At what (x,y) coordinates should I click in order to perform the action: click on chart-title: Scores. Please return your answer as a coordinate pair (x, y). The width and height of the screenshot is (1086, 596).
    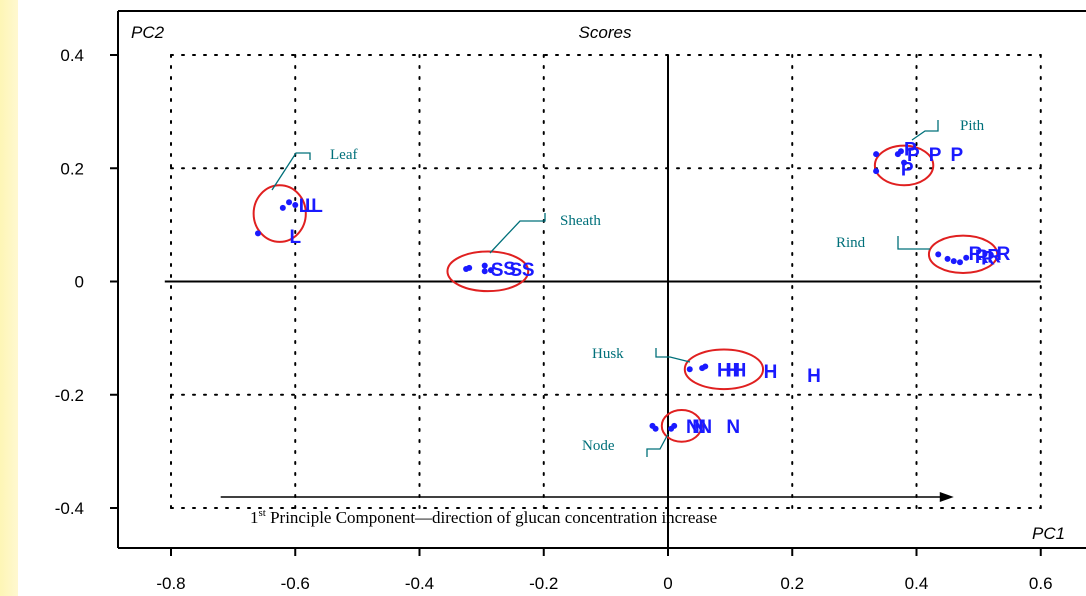
    Looking at the image, I should click on (605, 32).